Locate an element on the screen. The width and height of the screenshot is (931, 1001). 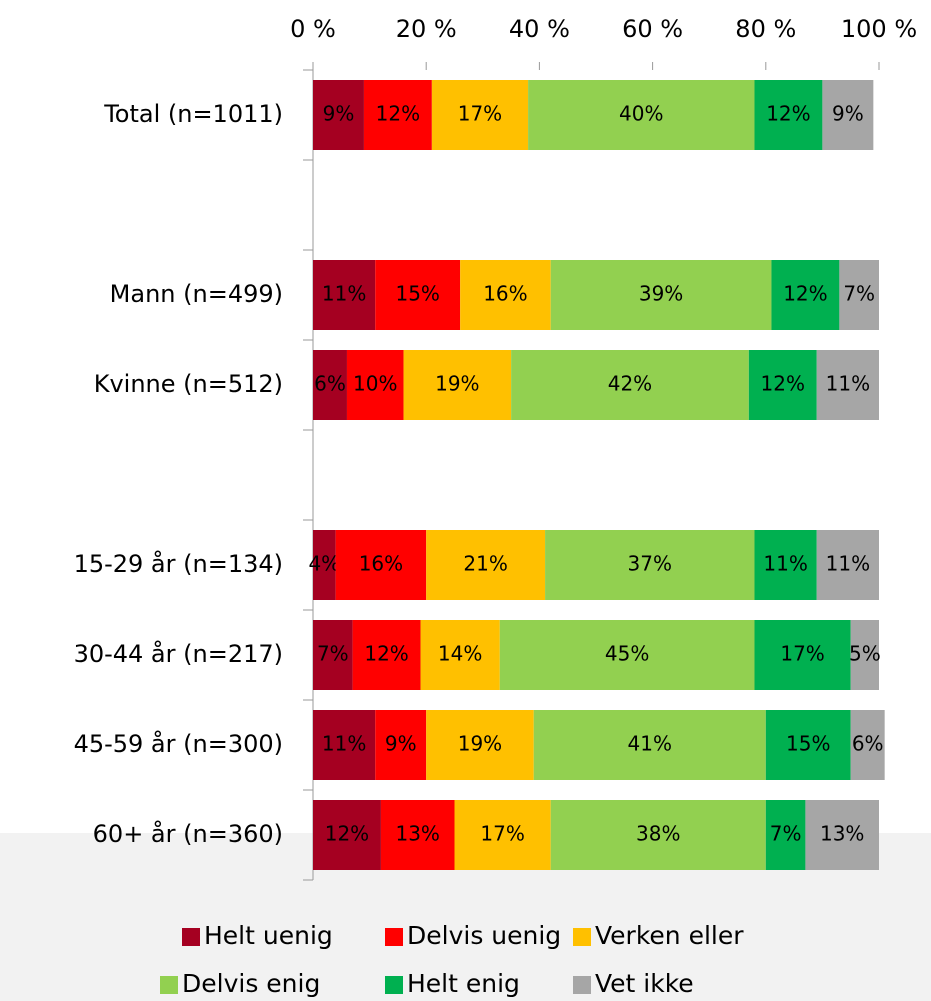
y-tick-label: Kvinne (n=512) is located at coordinates (188, 384).